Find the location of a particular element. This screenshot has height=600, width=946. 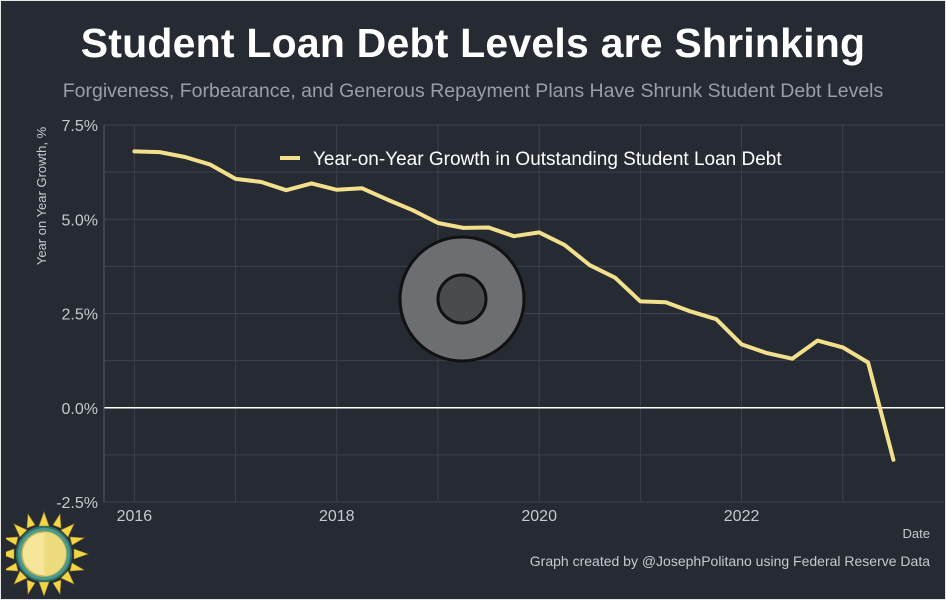

y-tick-label: 5.0% is located at coordinates (80, 220).